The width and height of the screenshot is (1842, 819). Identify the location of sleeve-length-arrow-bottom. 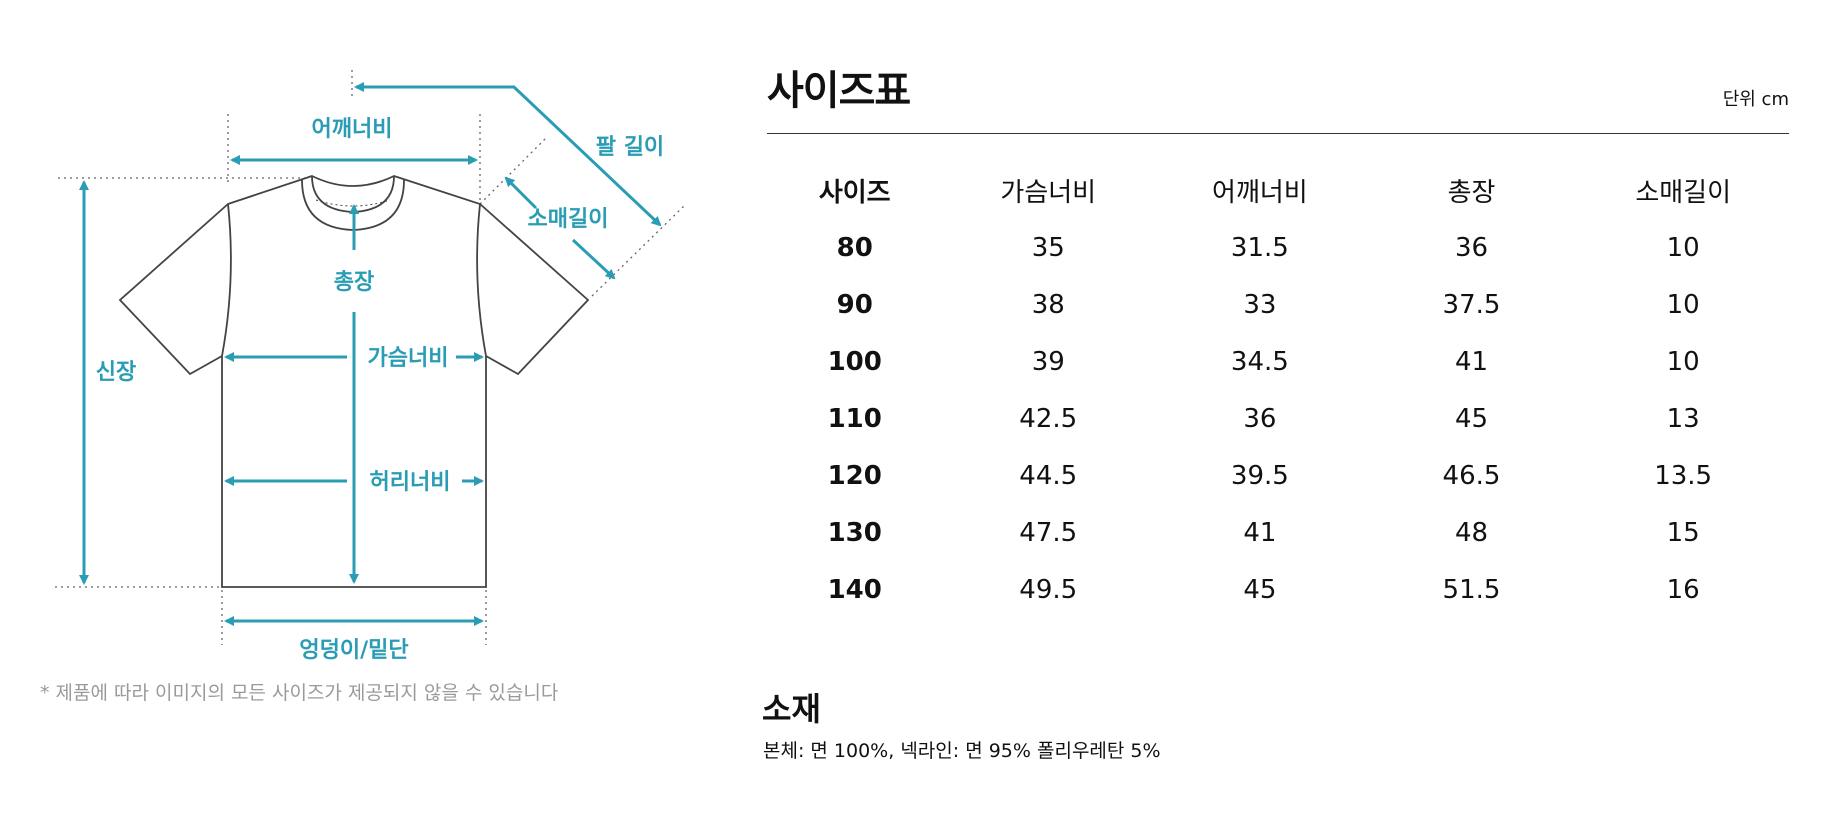
(593, 259).